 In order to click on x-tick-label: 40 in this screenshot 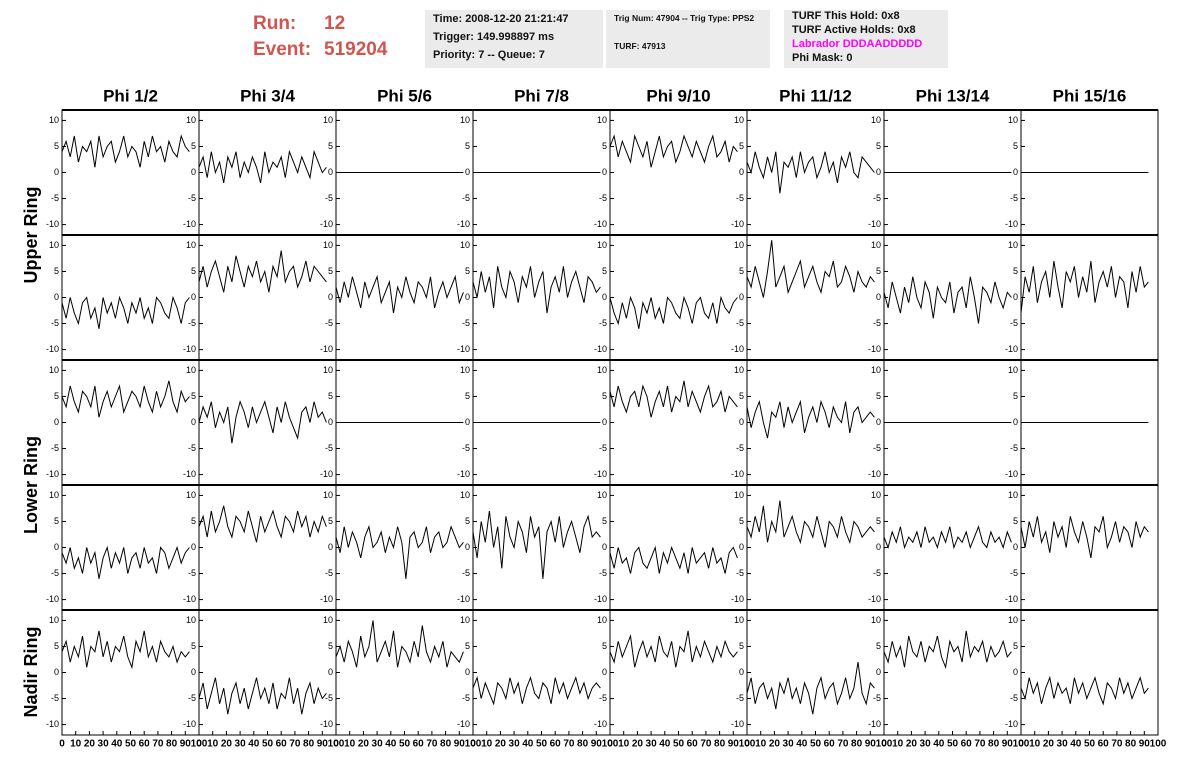, I will do `click(665, 744)`.